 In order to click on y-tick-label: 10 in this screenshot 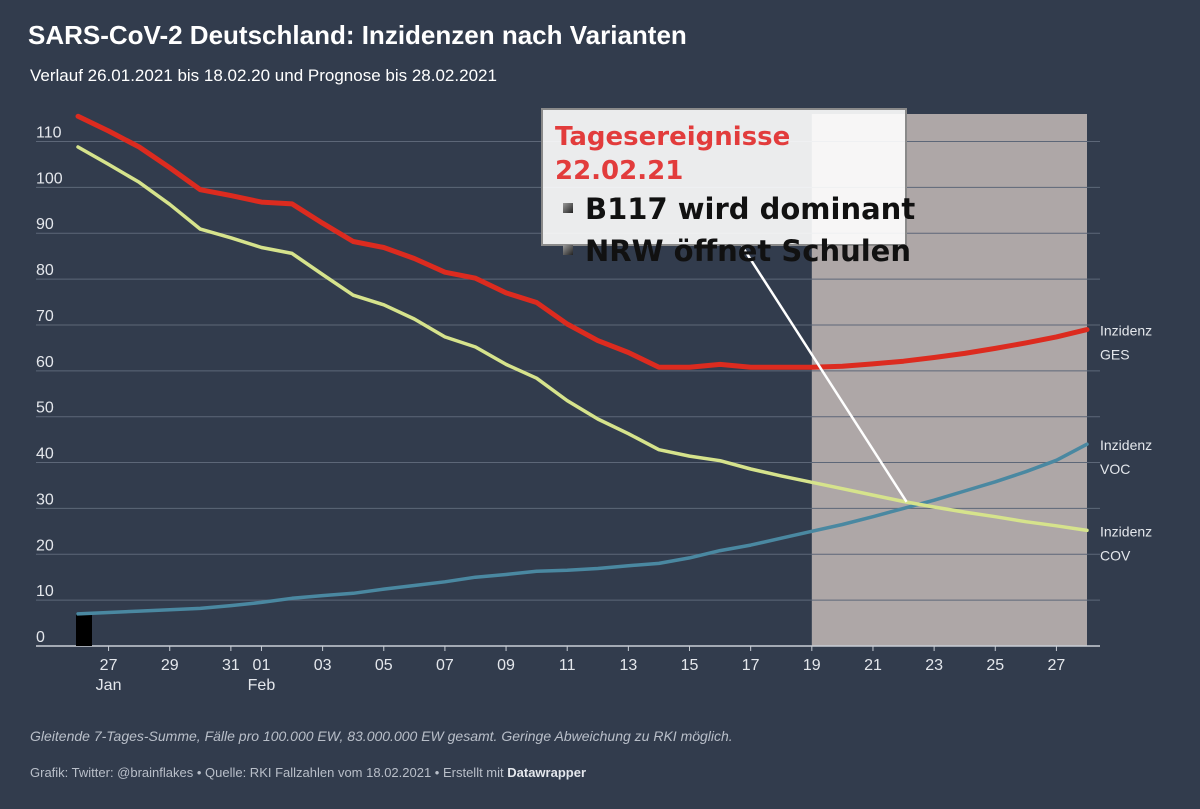, I will do `click(45, 591)`.